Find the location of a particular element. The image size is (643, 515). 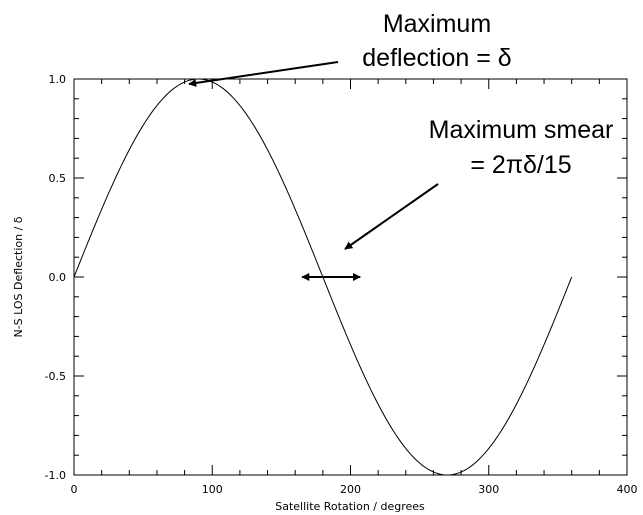

x-tick-label: 0 is located at coordinates (74, 489).